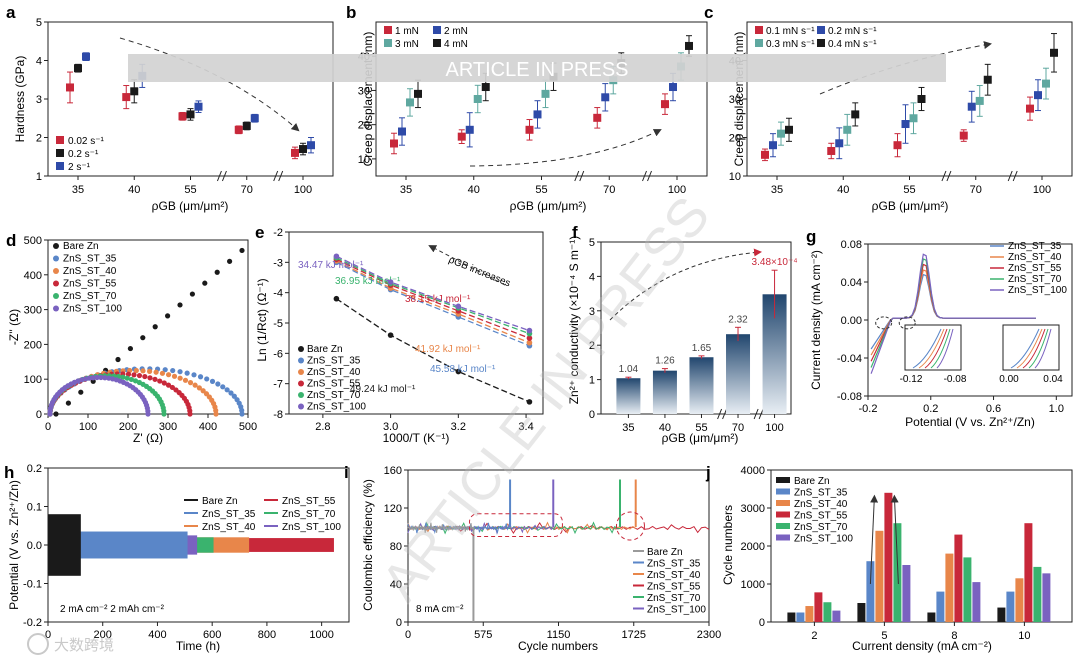 The width and height of the screenshot is (1078, 661). What do you see at coordinates (56, 296) in the screenshot?
I see `legend-d-marker` at bounding box center [56, 296].